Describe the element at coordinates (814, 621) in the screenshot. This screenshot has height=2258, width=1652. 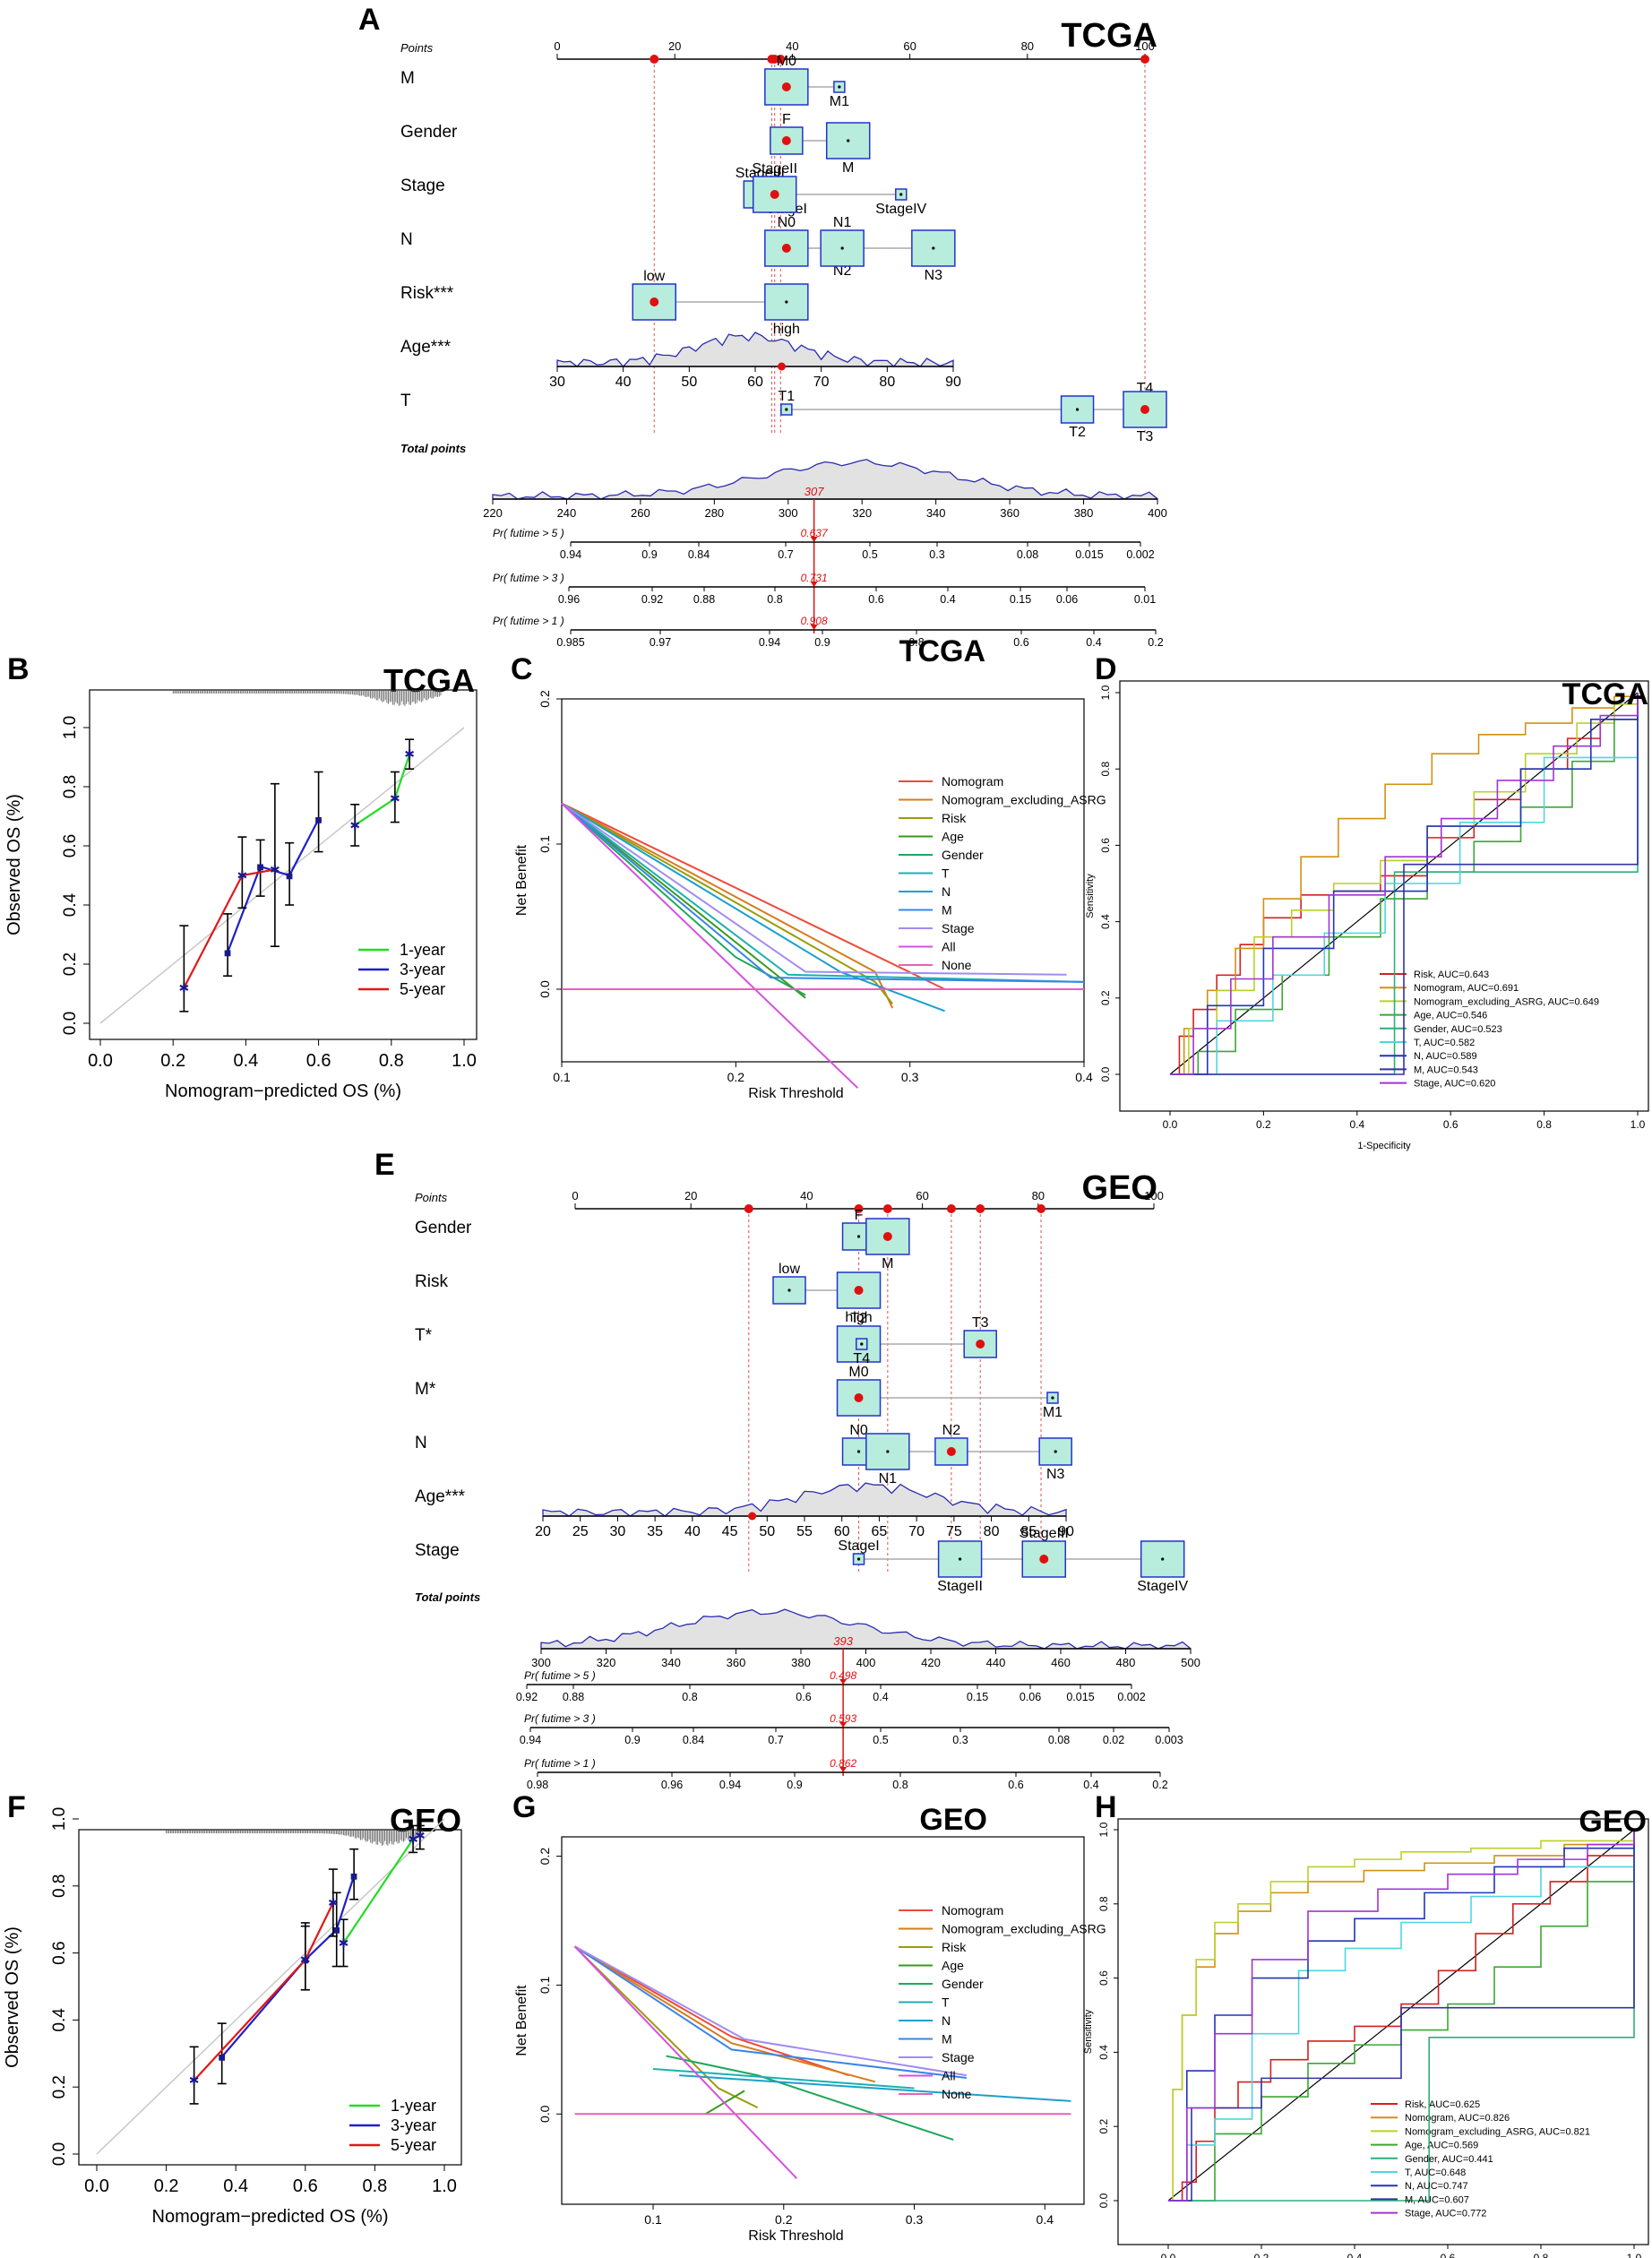
I see `prob-value-label: 0.908` at that location.